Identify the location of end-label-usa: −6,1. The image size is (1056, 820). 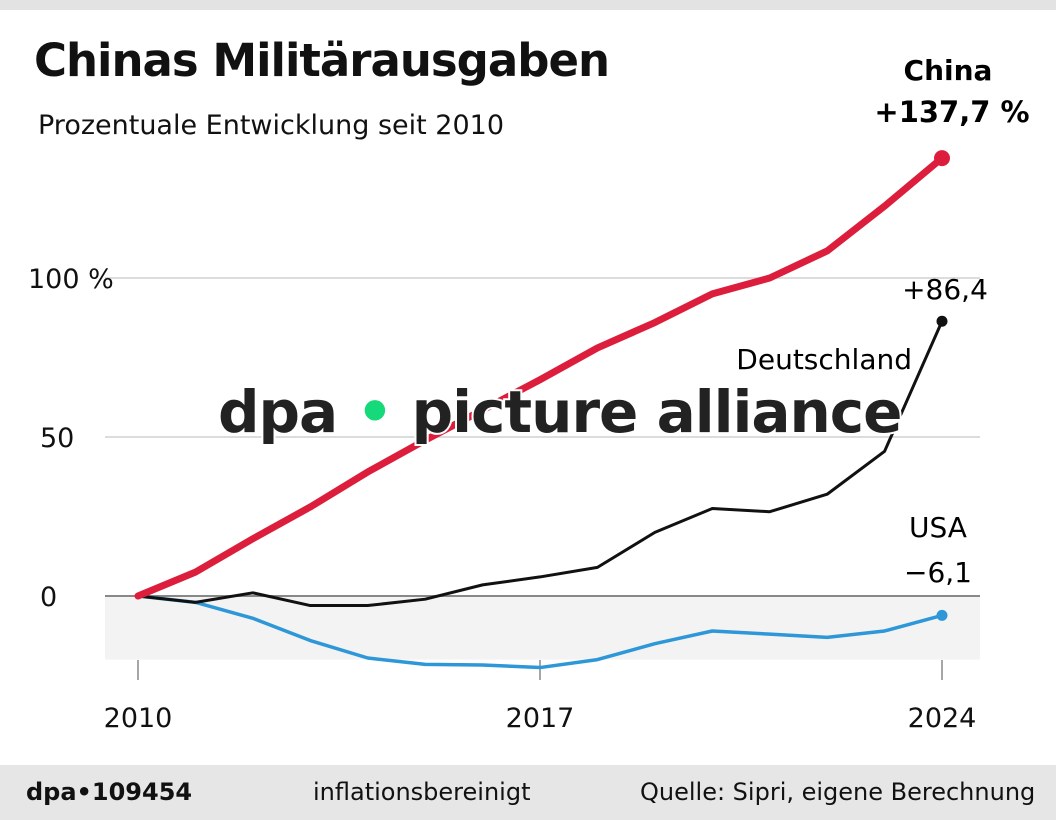
(938, 572).